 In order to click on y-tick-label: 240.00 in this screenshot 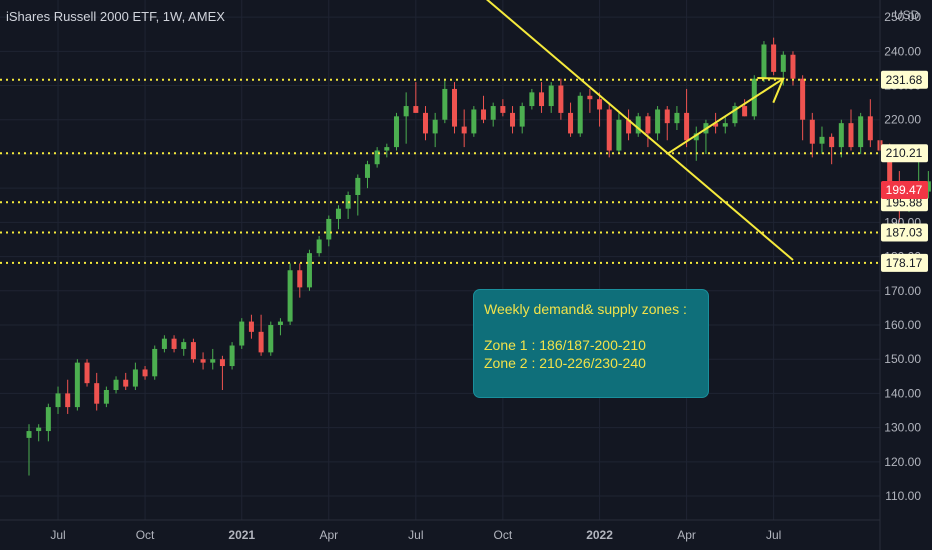, I will do `click(902, 51)`.